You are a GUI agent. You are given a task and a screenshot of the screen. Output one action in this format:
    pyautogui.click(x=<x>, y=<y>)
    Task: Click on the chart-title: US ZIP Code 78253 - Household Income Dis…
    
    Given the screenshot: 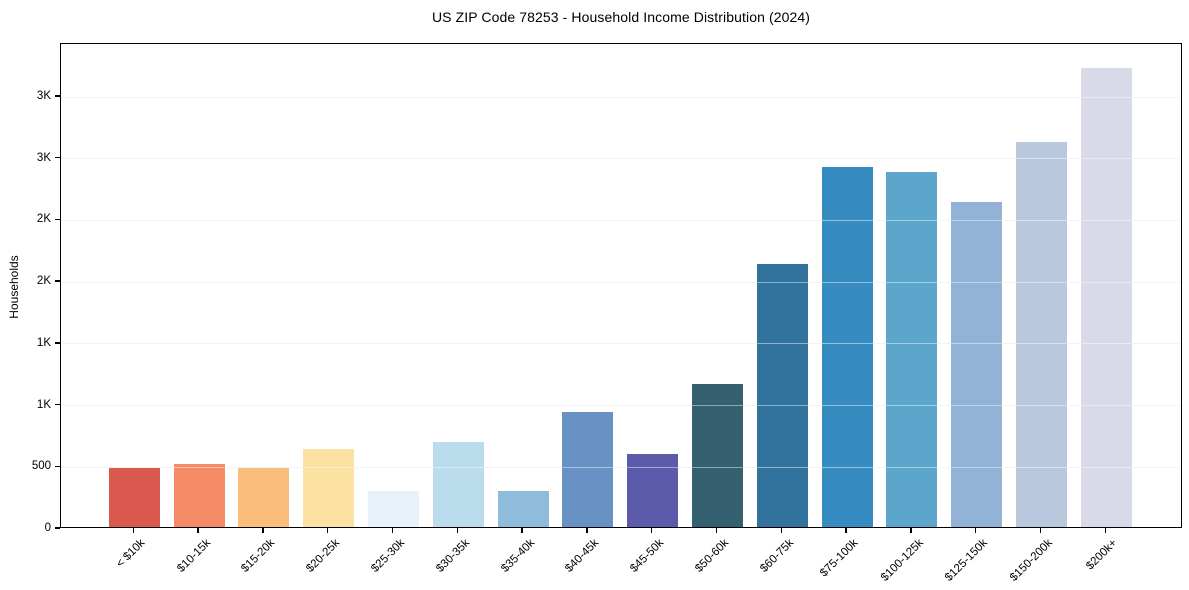 What is the action you would take?
    pyautogui.click(x=621, y=17)
    